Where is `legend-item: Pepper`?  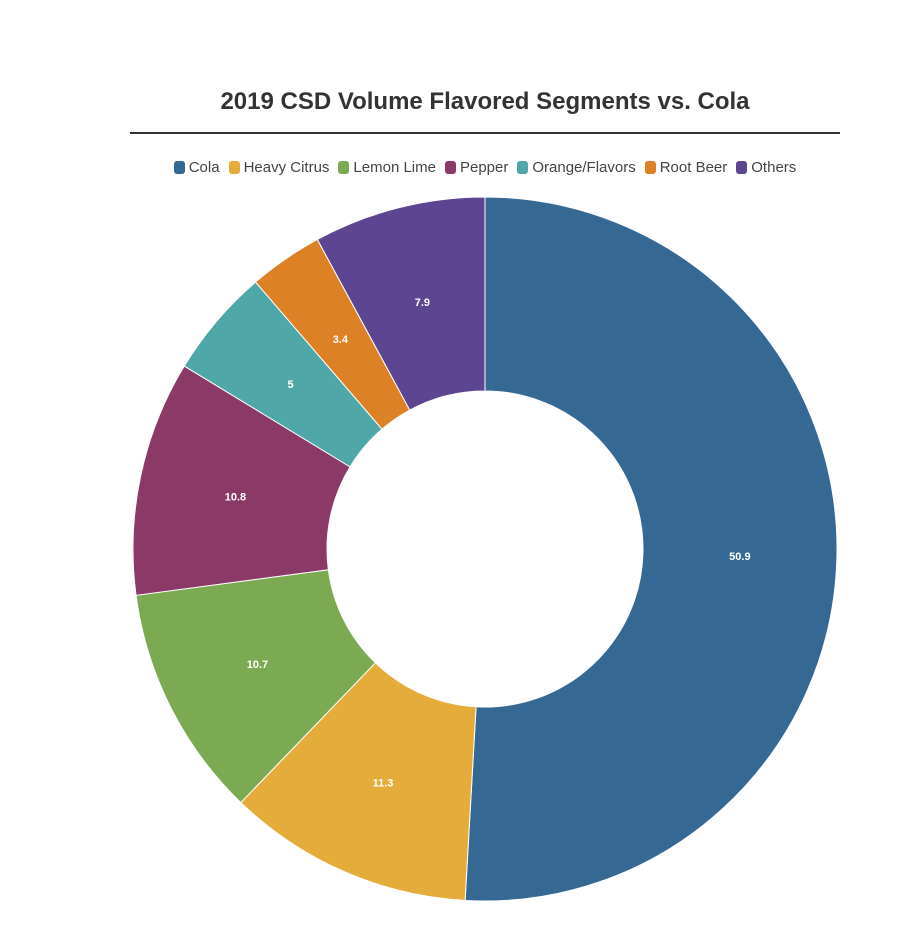 legend-item: Pepper is located at coordinates (476, 167).